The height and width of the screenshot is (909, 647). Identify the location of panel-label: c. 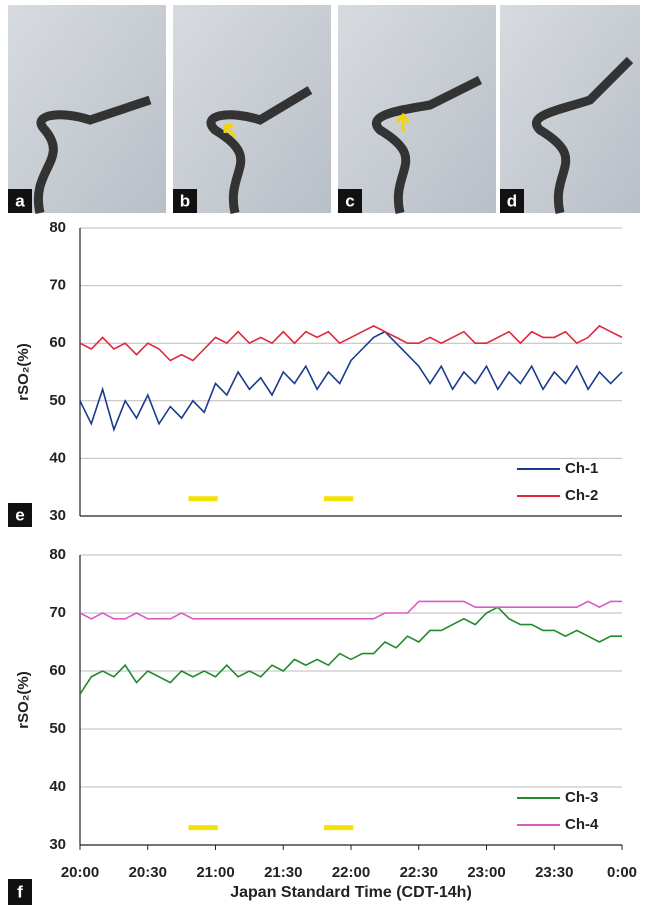
(349, 200).